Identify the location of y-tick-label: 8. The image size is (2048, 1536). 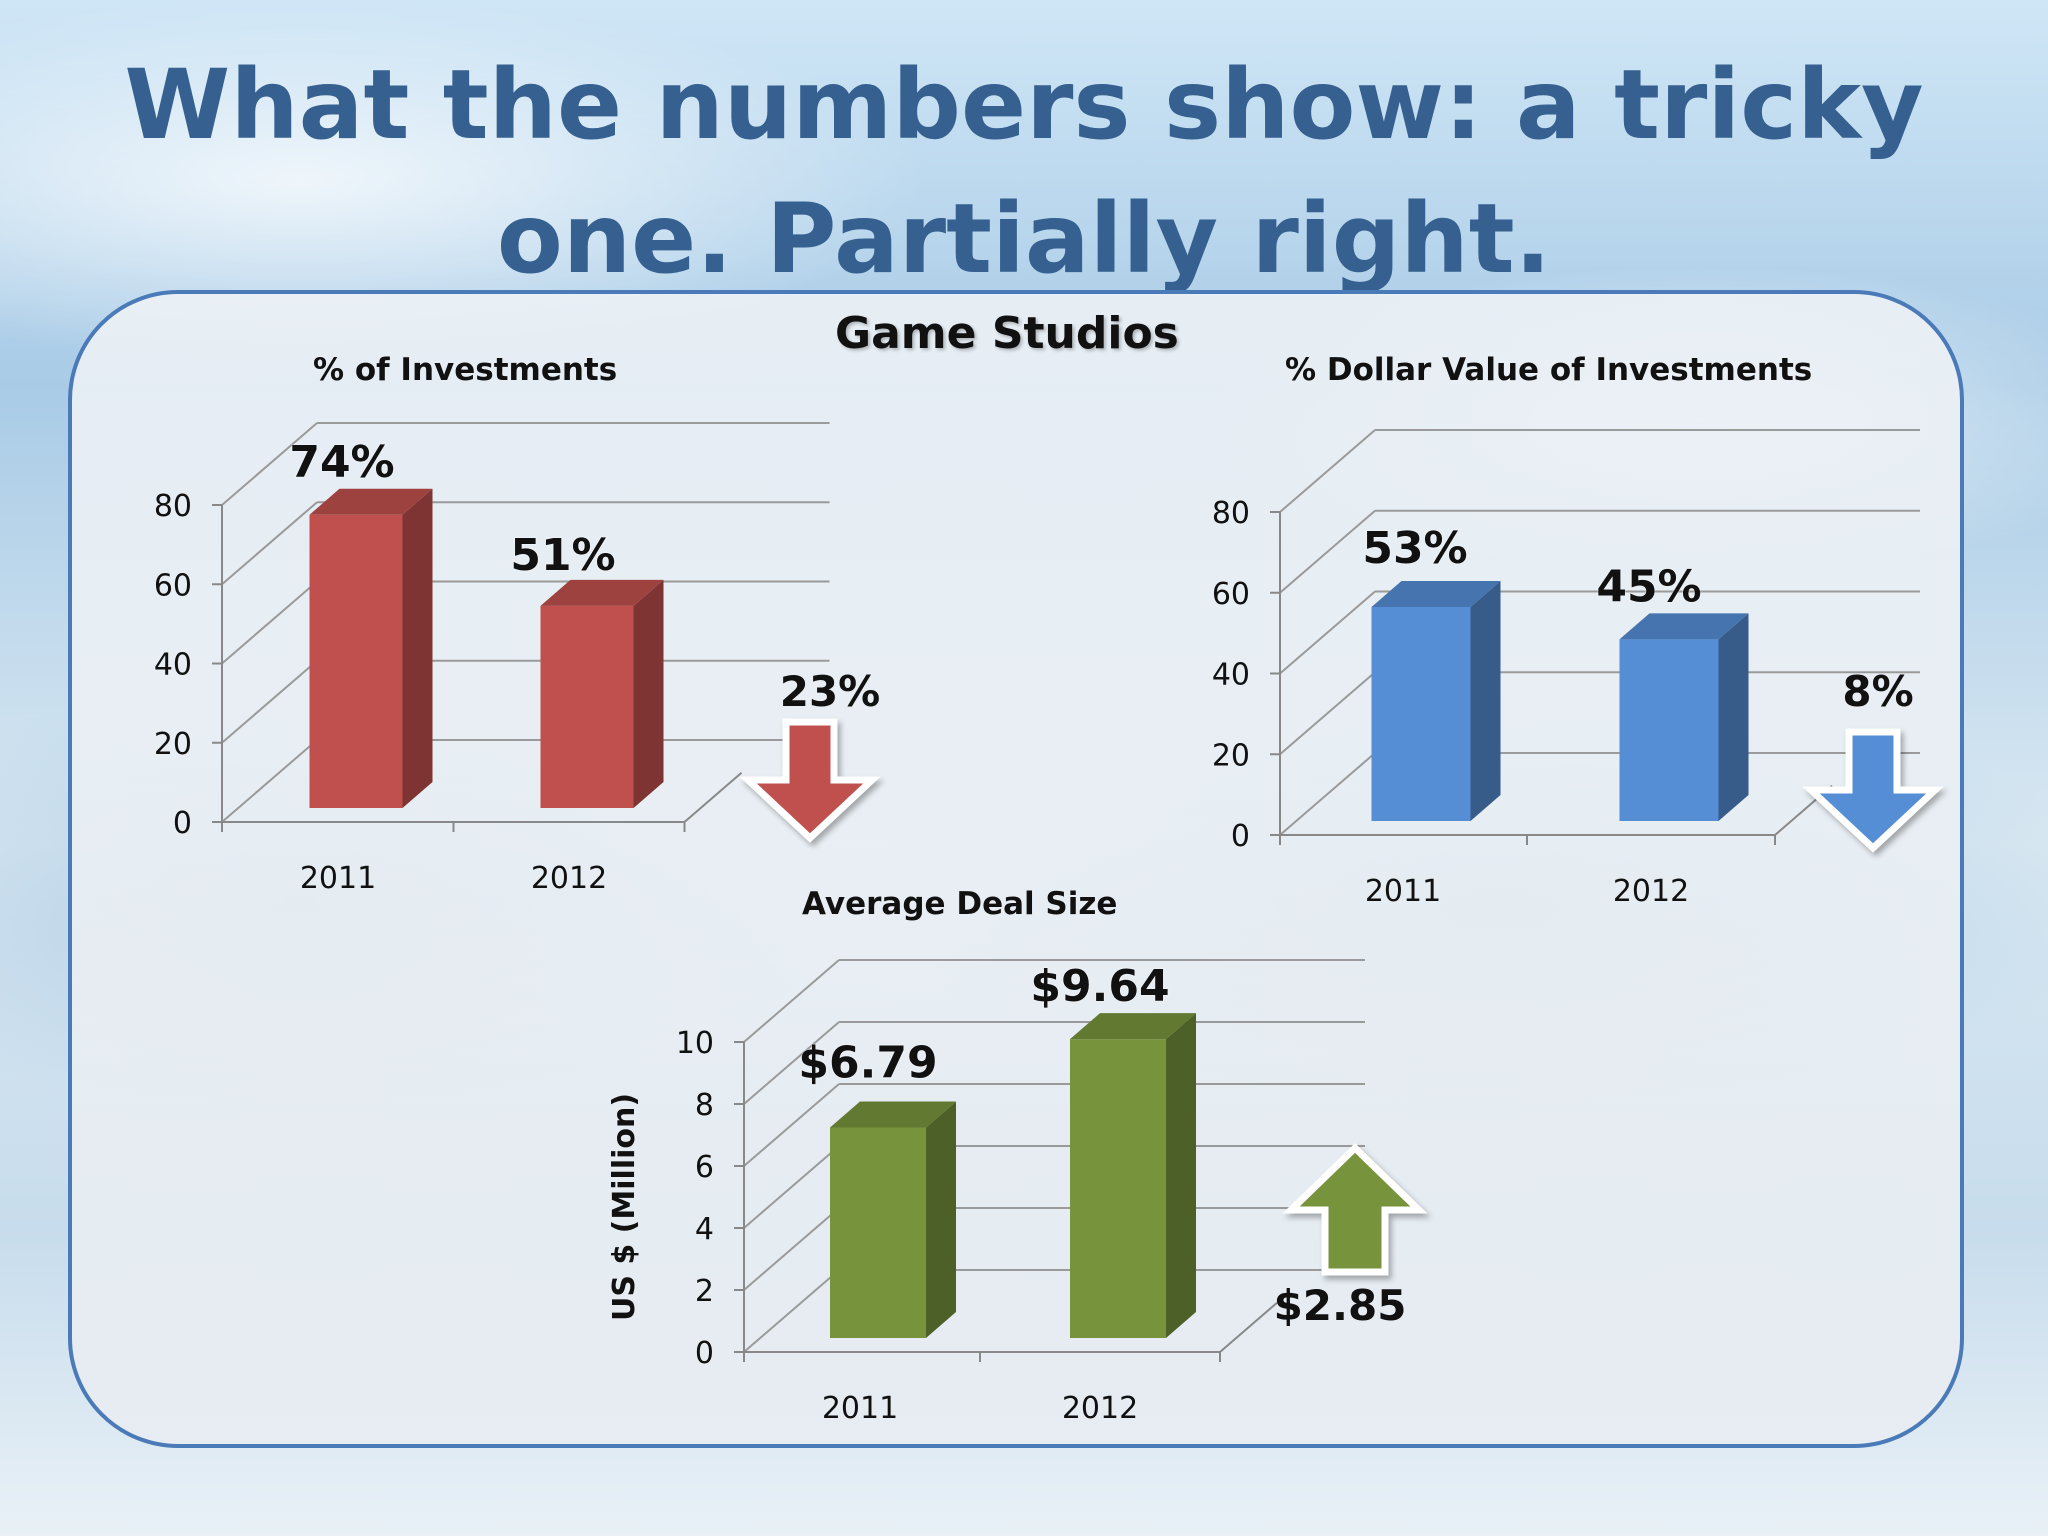
(704, 1105).